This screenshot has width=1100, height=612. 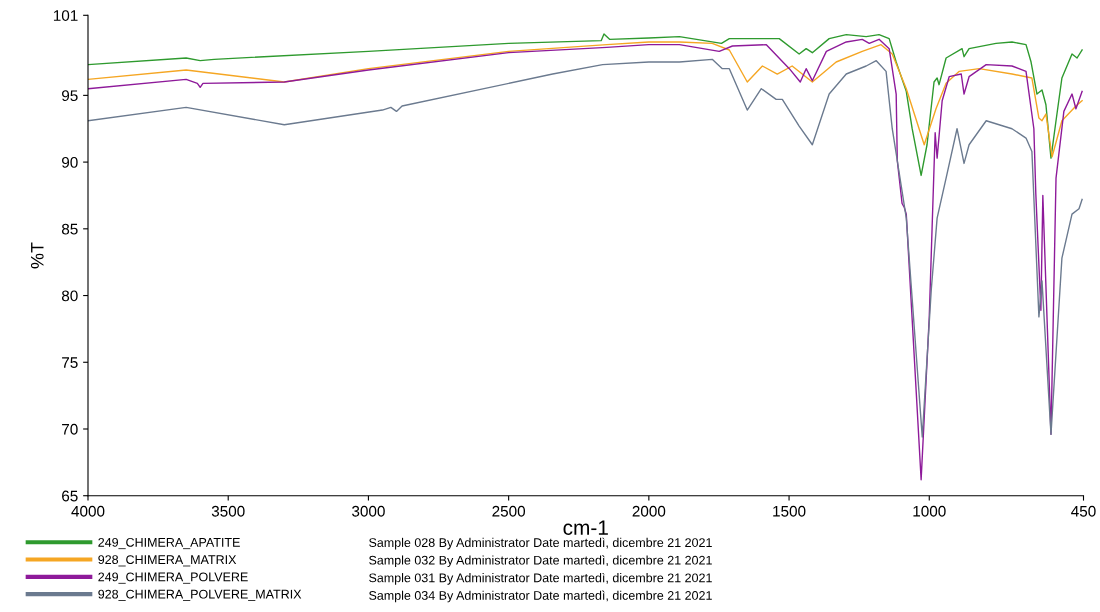 What do you see at coordinates (540, 596) in the screenshot?
I see `text: Sample 034 By Administrator Date martedì, dicembre 21 2021` at bounding box center [540, 596].